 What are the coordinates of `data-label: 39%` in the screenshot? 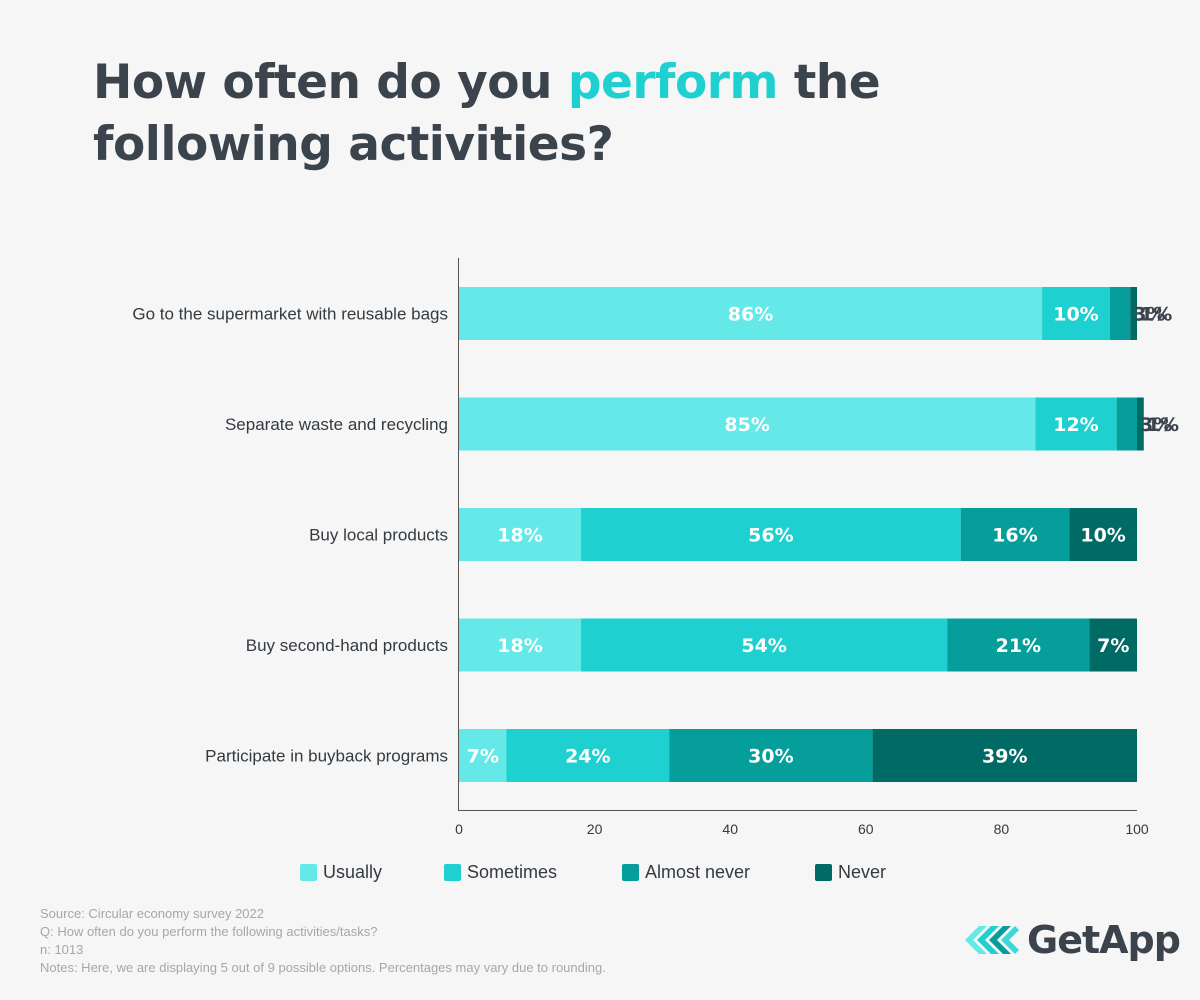 It's located at (1004, 757).